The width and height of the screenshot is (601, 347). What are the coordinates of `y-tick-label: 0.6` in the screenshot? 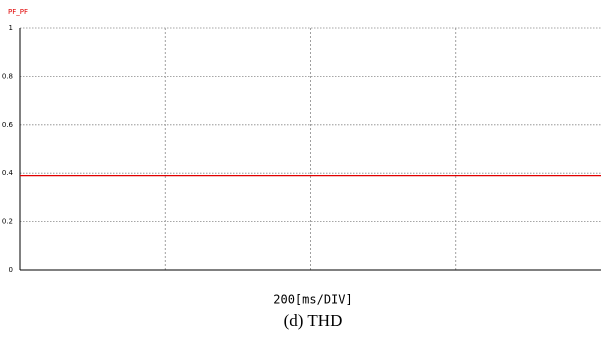 It's located at (8, 125).